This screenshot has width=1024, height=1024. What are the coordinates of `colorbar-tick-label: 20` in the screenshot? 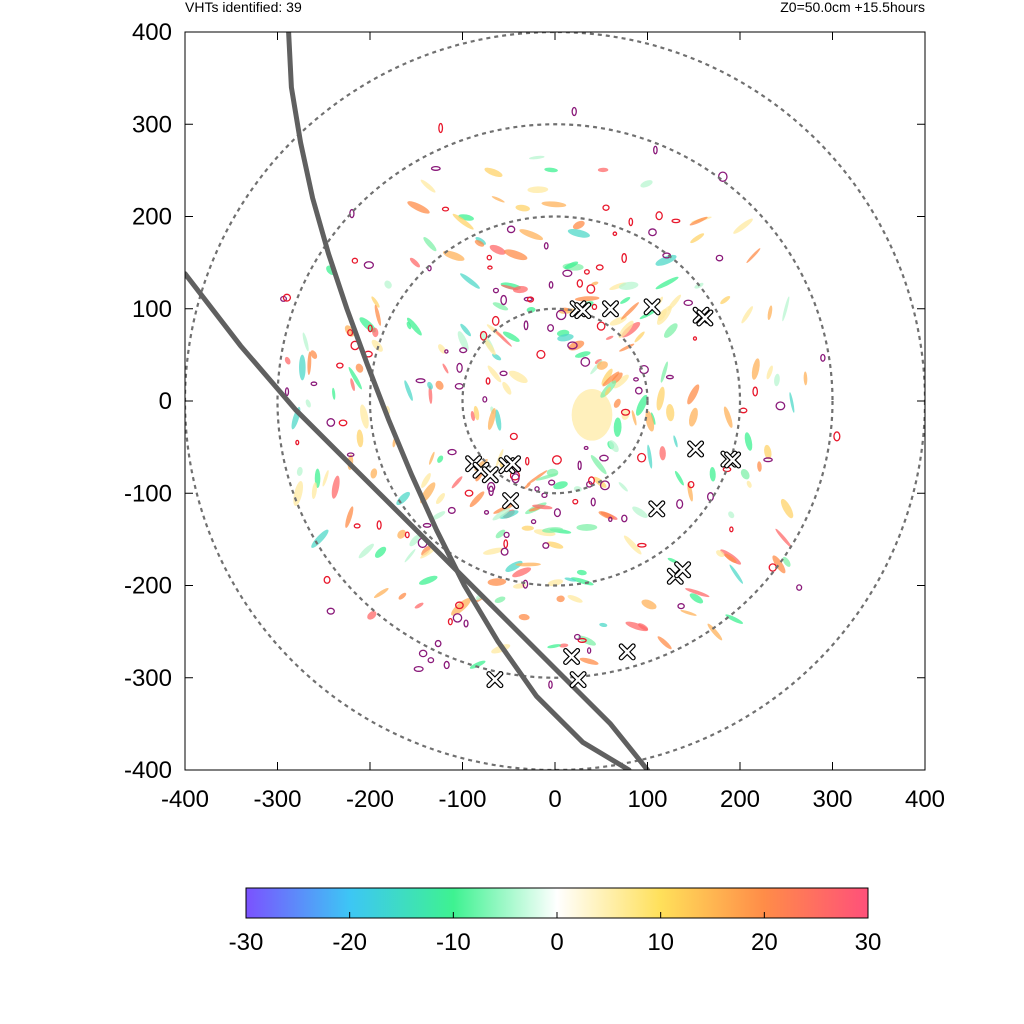 It's located at (764, 942).